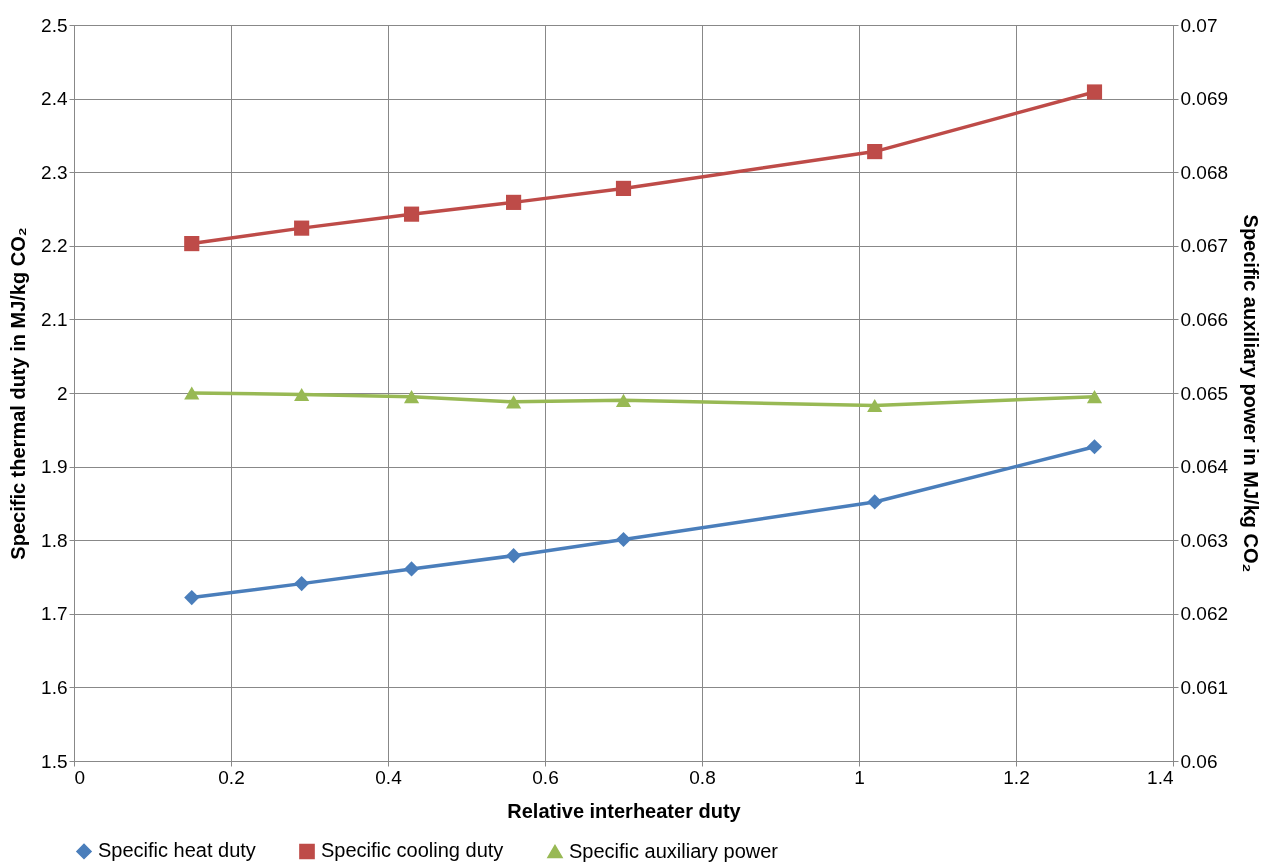  I want to click on x-tick-label: 1.4, so click(1160, 777).